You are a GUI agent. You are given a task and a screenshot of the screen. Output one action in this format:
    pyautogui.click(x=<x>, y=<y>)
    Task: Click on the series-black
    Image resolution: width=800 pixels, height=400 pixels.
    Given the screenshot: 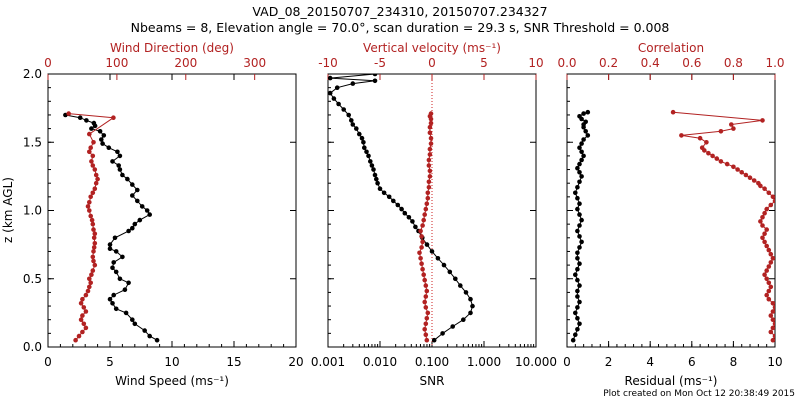 What is the action you would take?
    pyautogui.click(x=401, y=208)
    